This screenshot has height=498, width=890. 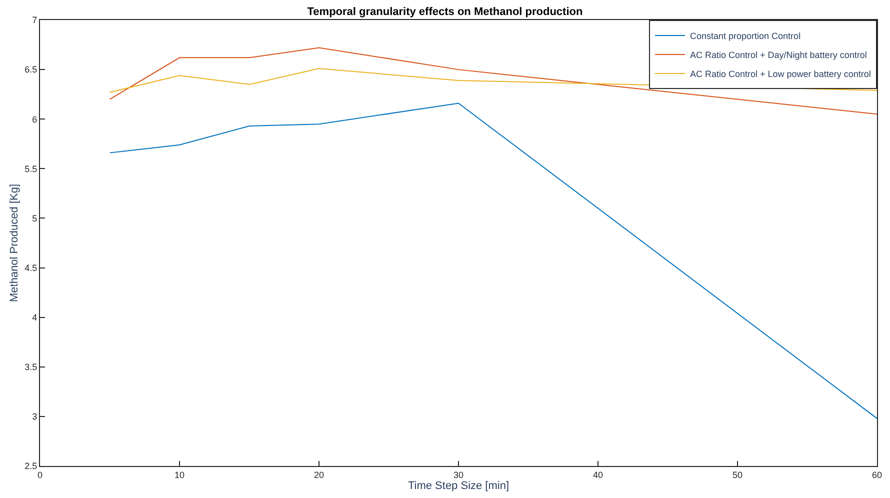 I want to click on y-tick-label: 3.5, so click(x=31, y=367).